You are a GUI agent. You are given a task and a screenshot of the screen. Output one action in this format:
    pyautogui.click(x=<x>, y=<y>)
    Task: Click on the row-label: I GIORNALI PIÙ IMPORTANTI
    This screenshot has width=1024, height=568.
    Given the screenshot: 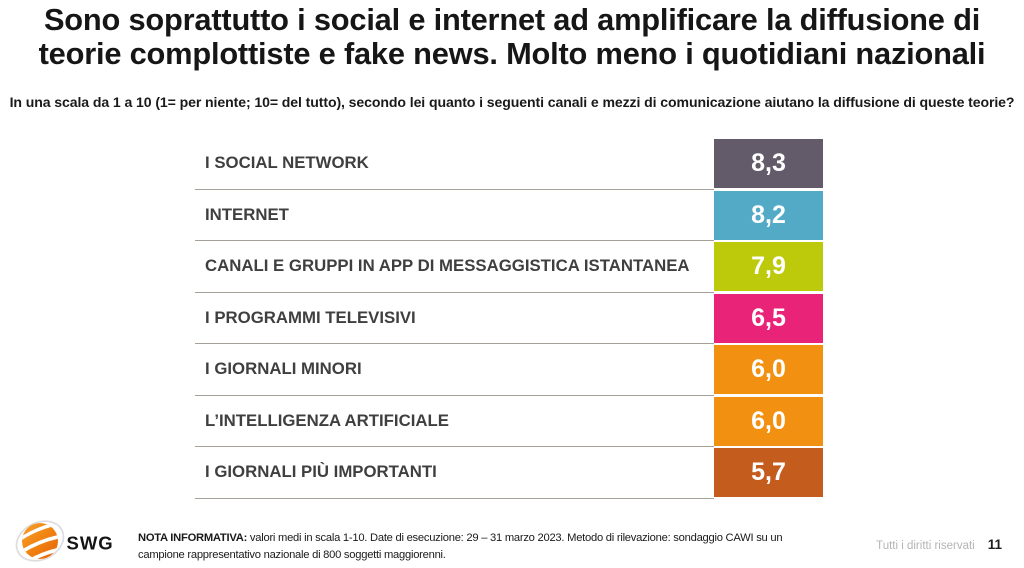 What is the action you would take?
    pyautogui.click(x=321, y=472)
    